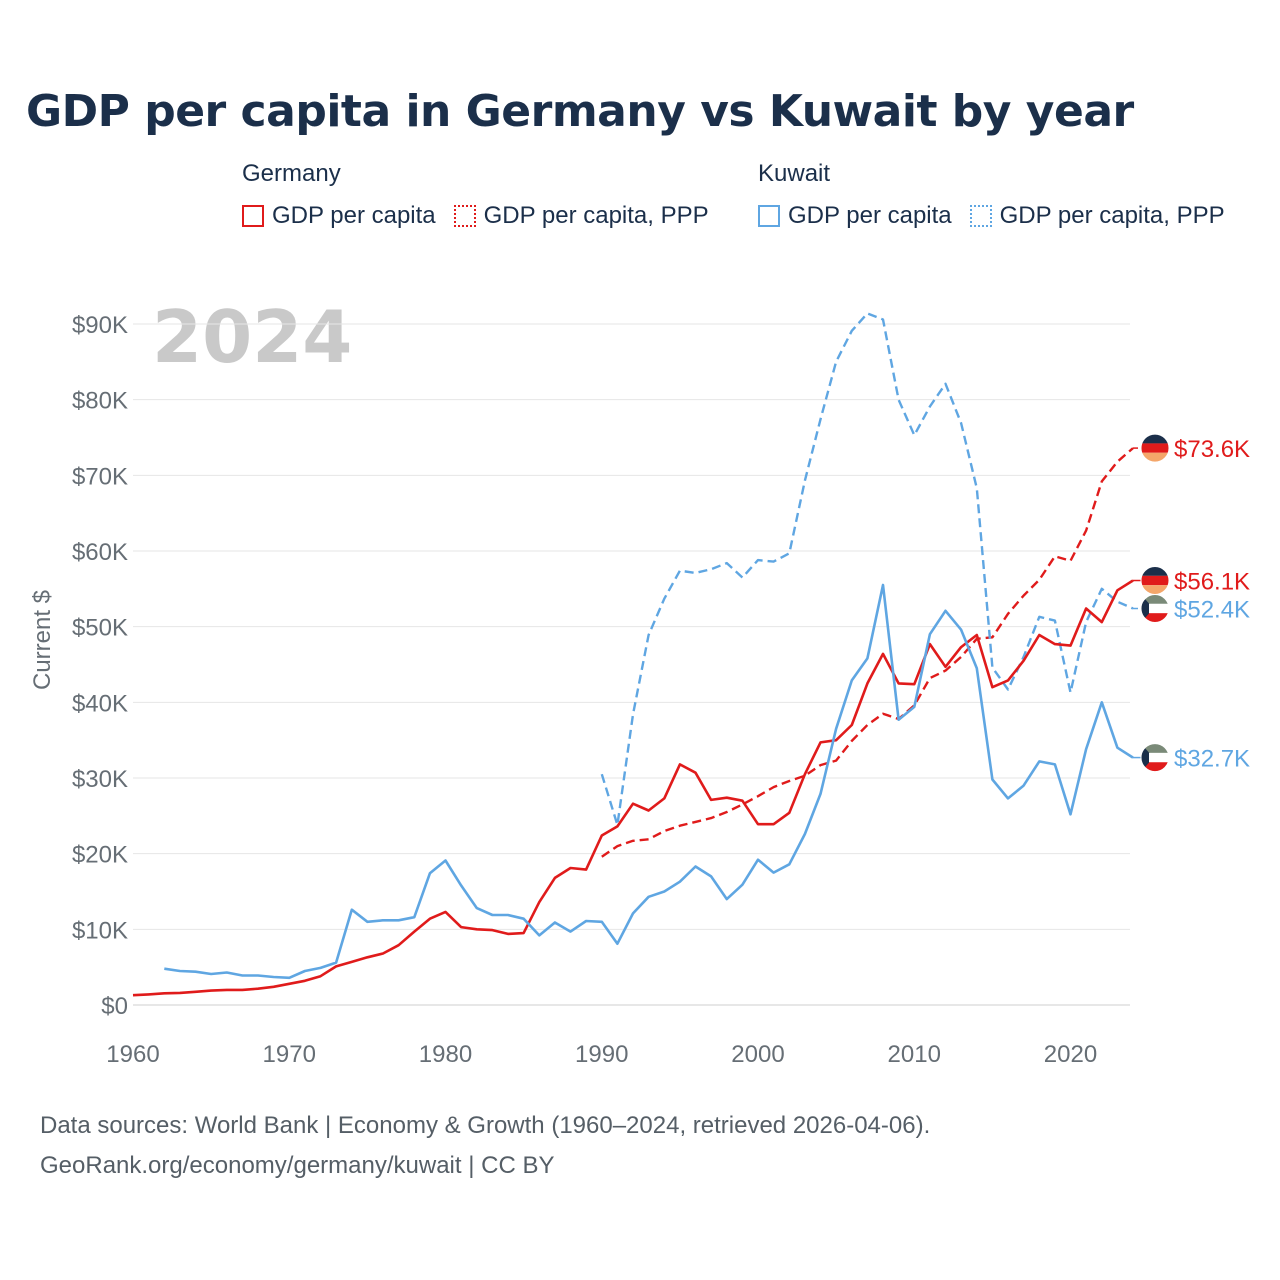 Image resolution: width=1280 pixels, height=1280 pixels. I want to click on legend-item-kuwait-ppp: GDP per capita, PPP, so click(1097, 216).